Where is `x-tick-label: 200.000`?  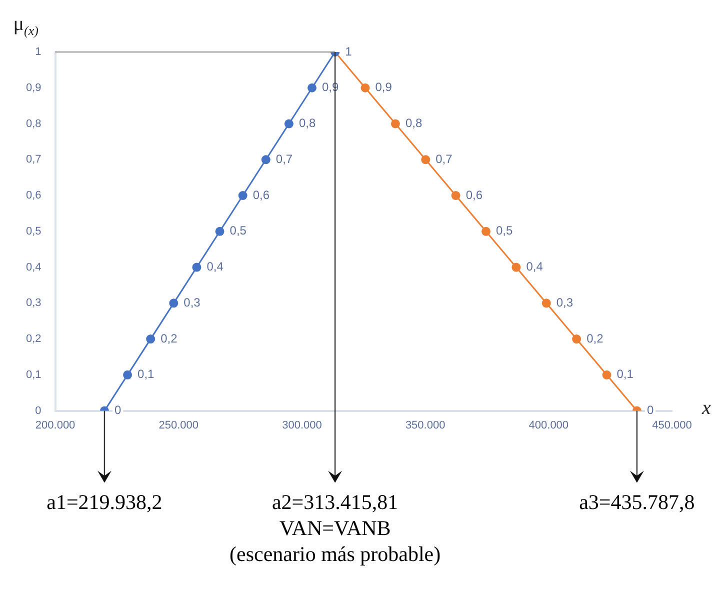 x-tick-label: 200.000 is located at coordinates (55, 425).